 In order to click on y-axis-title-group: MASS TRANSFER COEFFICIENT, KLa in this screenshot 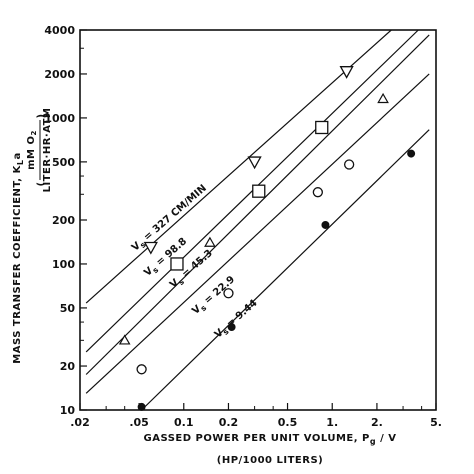, I will do `click(18, 257)`.